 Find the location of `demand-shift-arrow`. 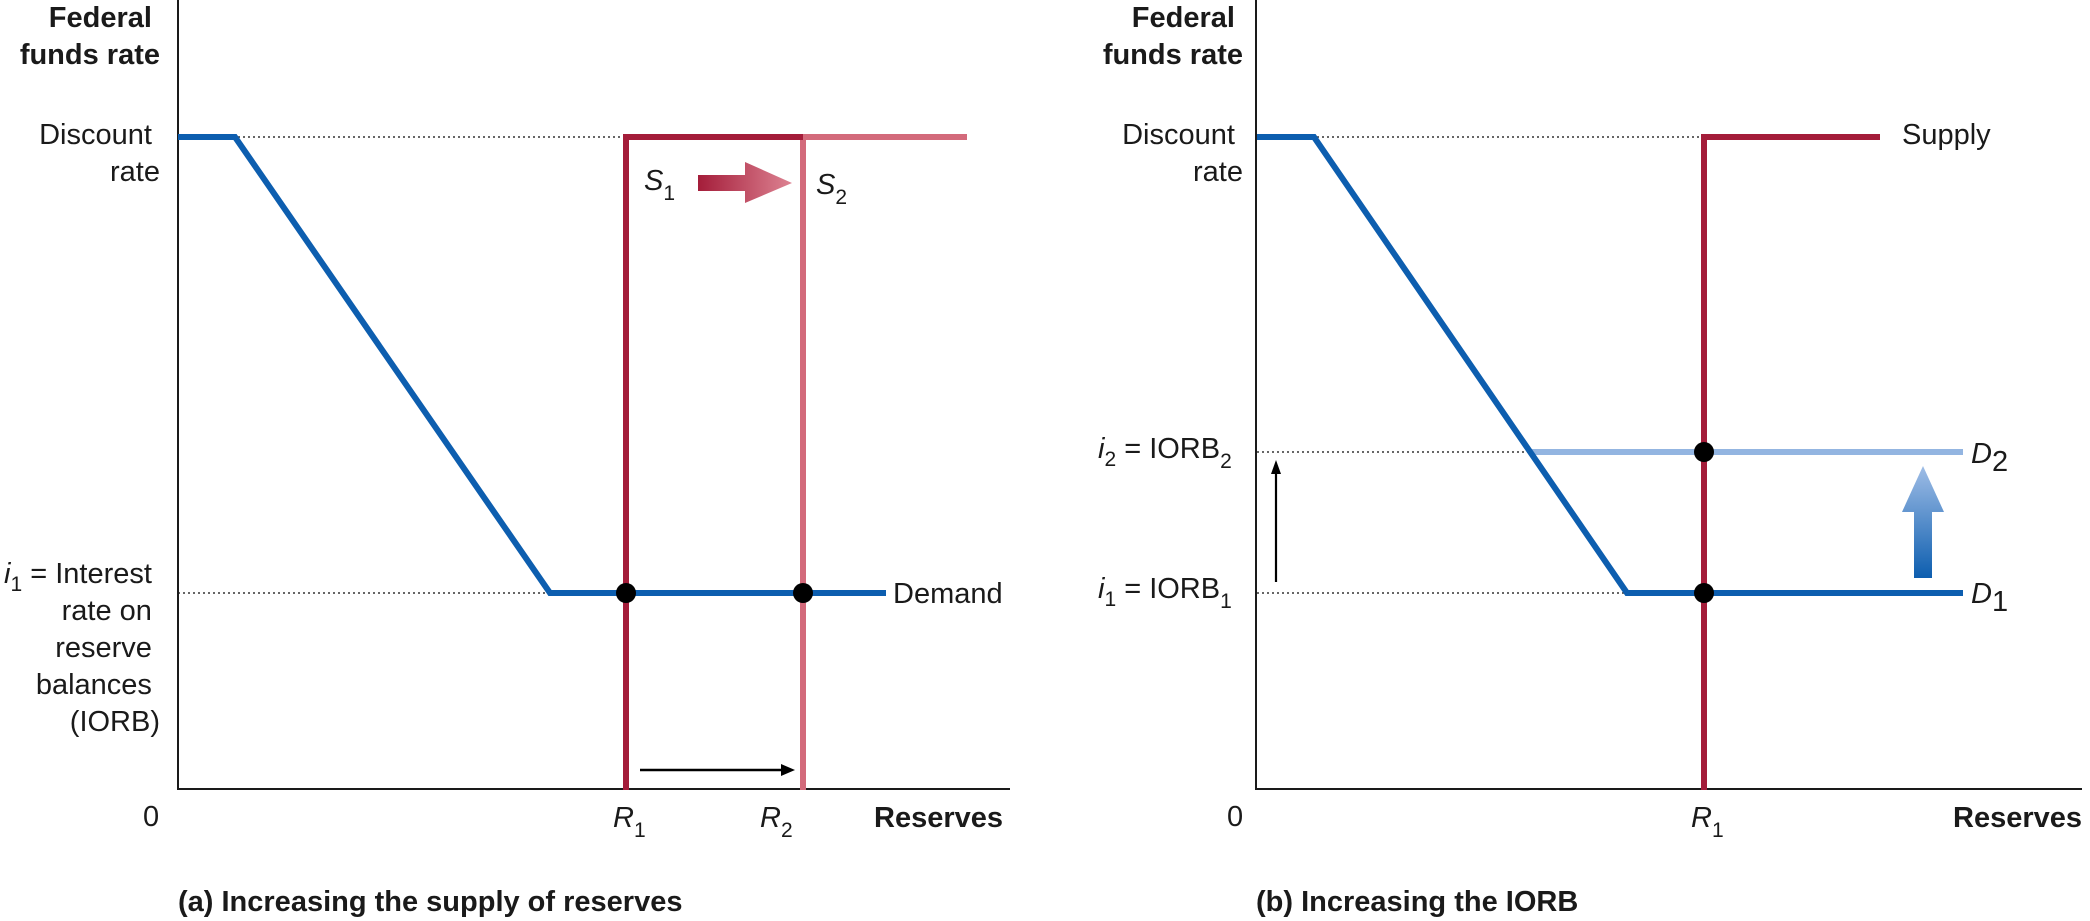

demand-shift-arrow is located at coordinates (1923, 522).